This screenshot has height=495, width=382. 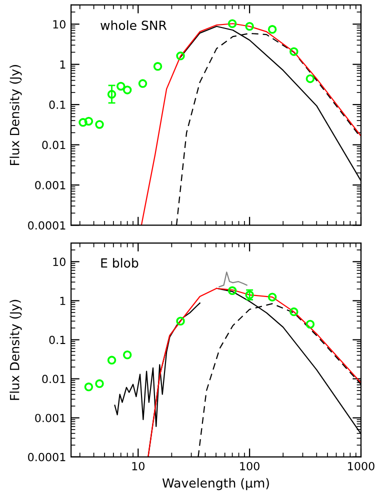 I want to click on x-tick-label: 100, so click(x=250, y=466).